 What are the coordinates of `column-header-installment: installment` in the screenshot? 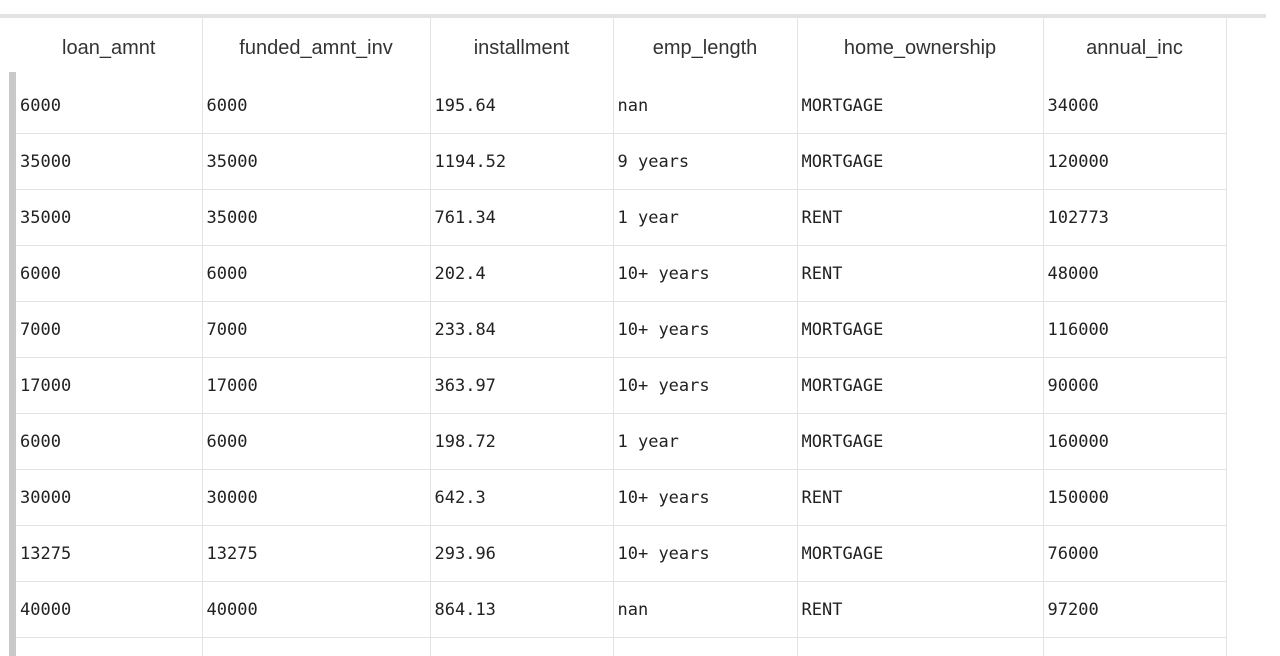 It's located at (522, 48).